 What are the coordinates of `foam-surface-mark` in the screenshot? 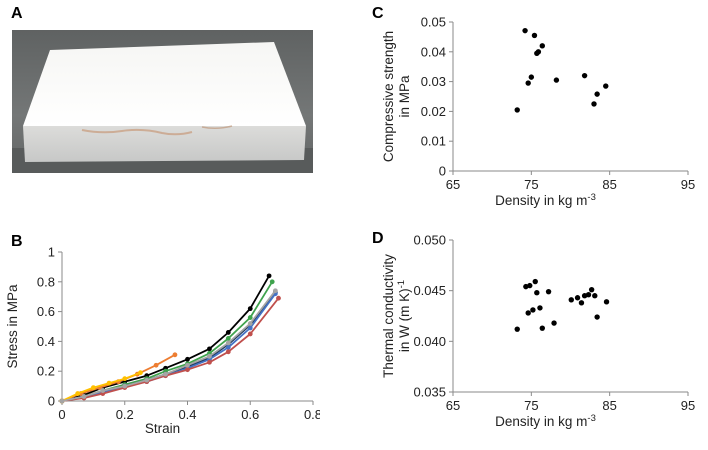 It's located at (217, 127).